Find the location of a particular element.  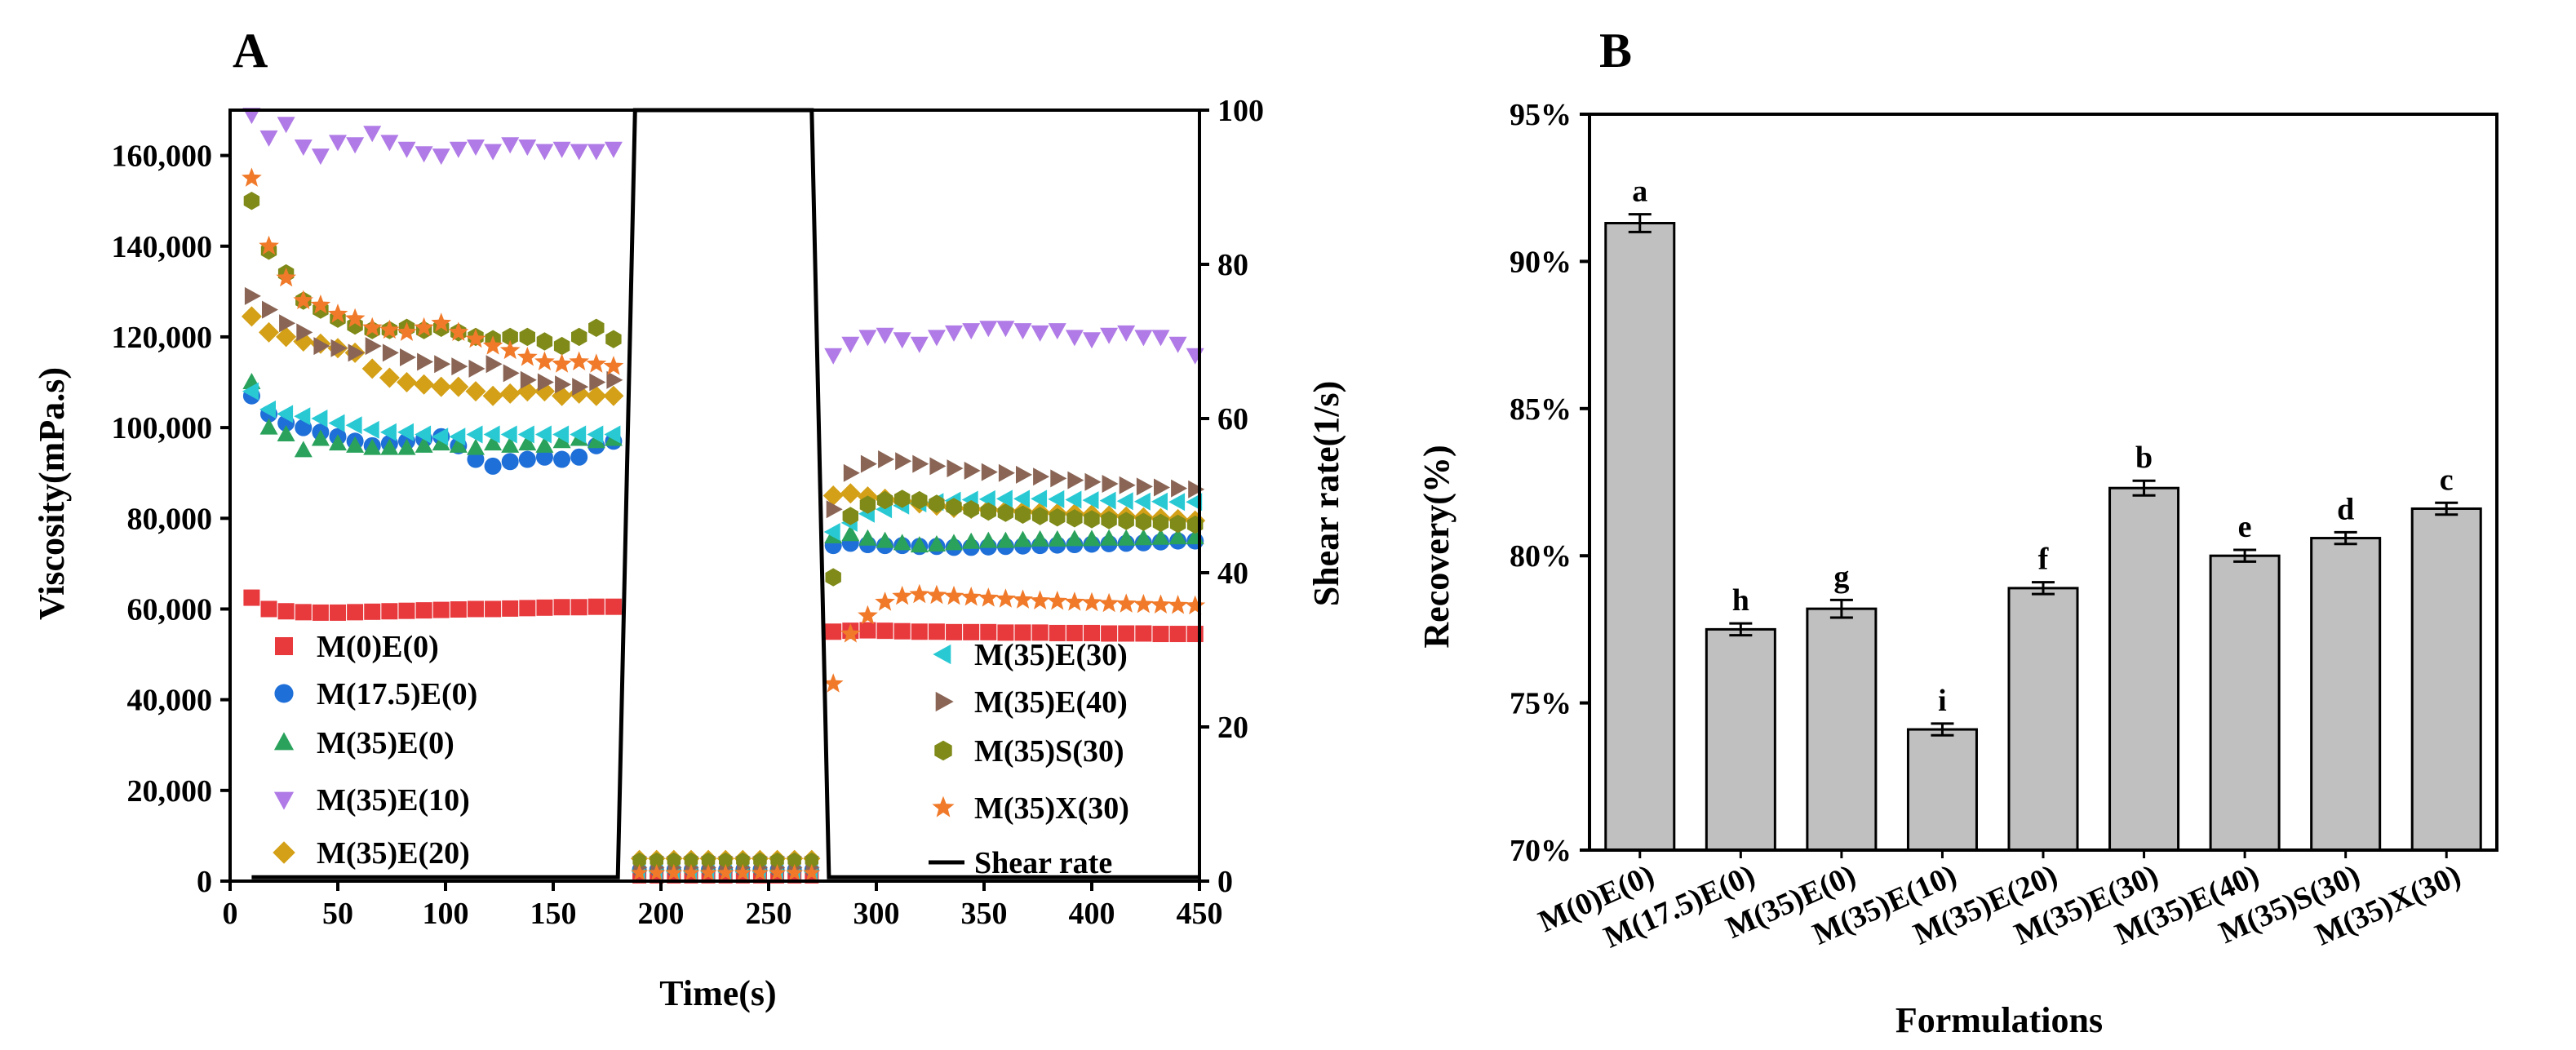

y-tick-label-a: 120,000 is located at coordinates (162, 338).